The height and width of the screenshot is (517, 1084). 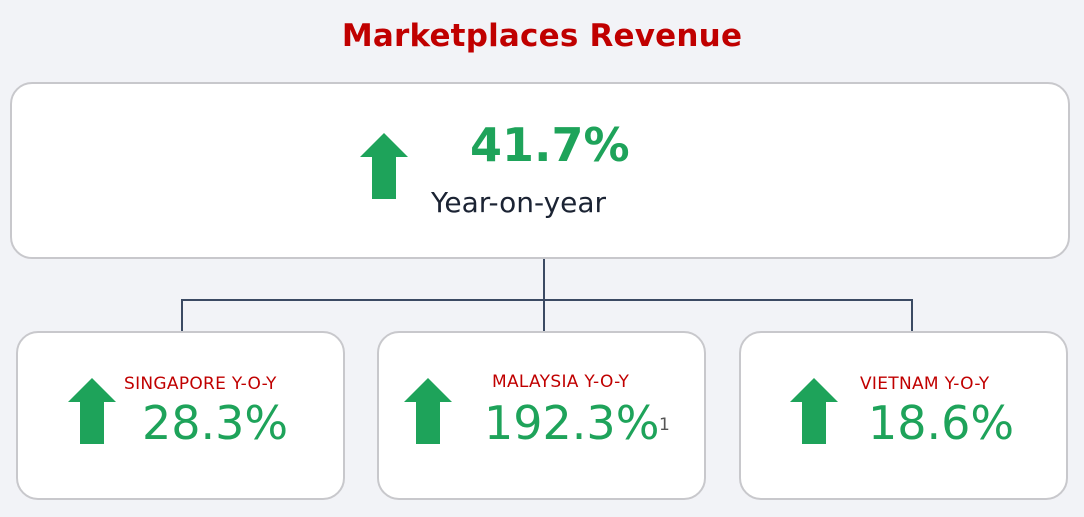 I want to click on region-label-vietnam: VIETNAM Y-O-Y, so click(x=925, y=384).